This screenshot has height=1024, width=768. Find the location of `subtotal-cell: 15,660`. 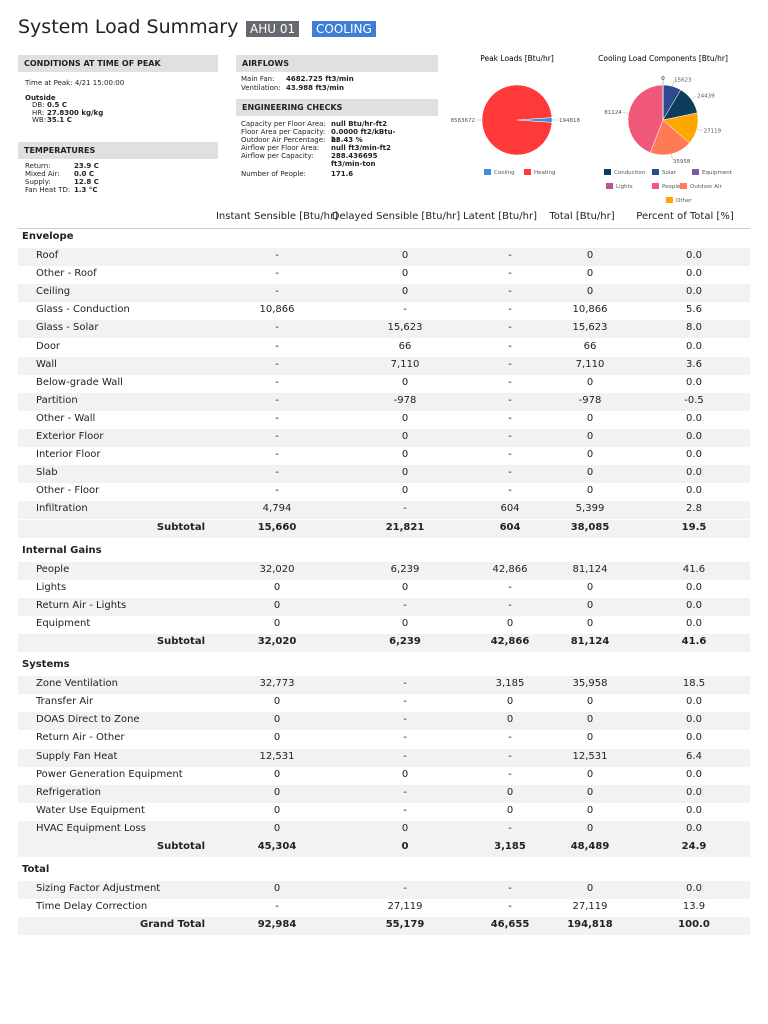

subtotal-cell: 15,660 is located at coordinates (277, 527).